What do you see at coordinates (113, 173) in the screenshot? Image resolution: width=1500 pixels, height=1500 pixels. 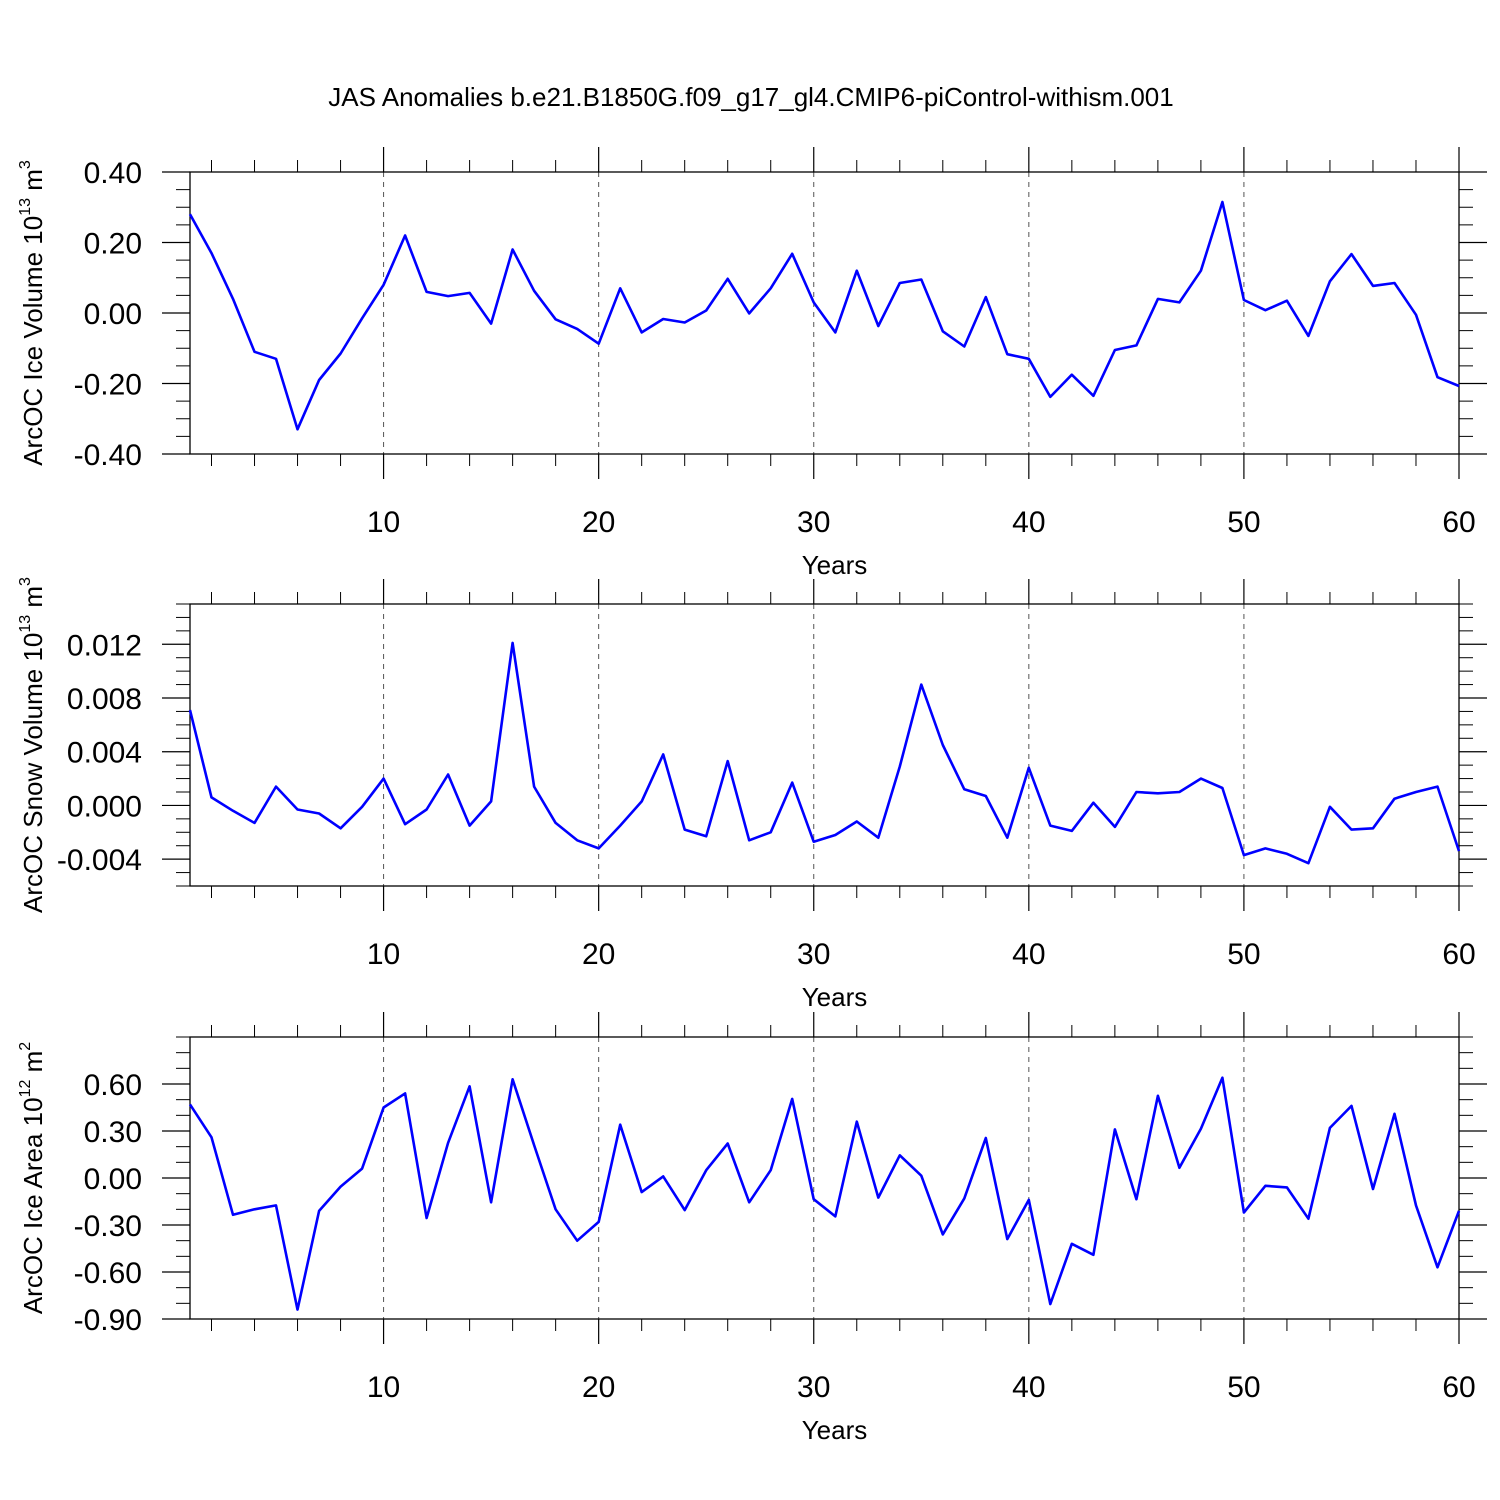 I see `y-tick-label: 0.40` at bounding box center [113, 173].